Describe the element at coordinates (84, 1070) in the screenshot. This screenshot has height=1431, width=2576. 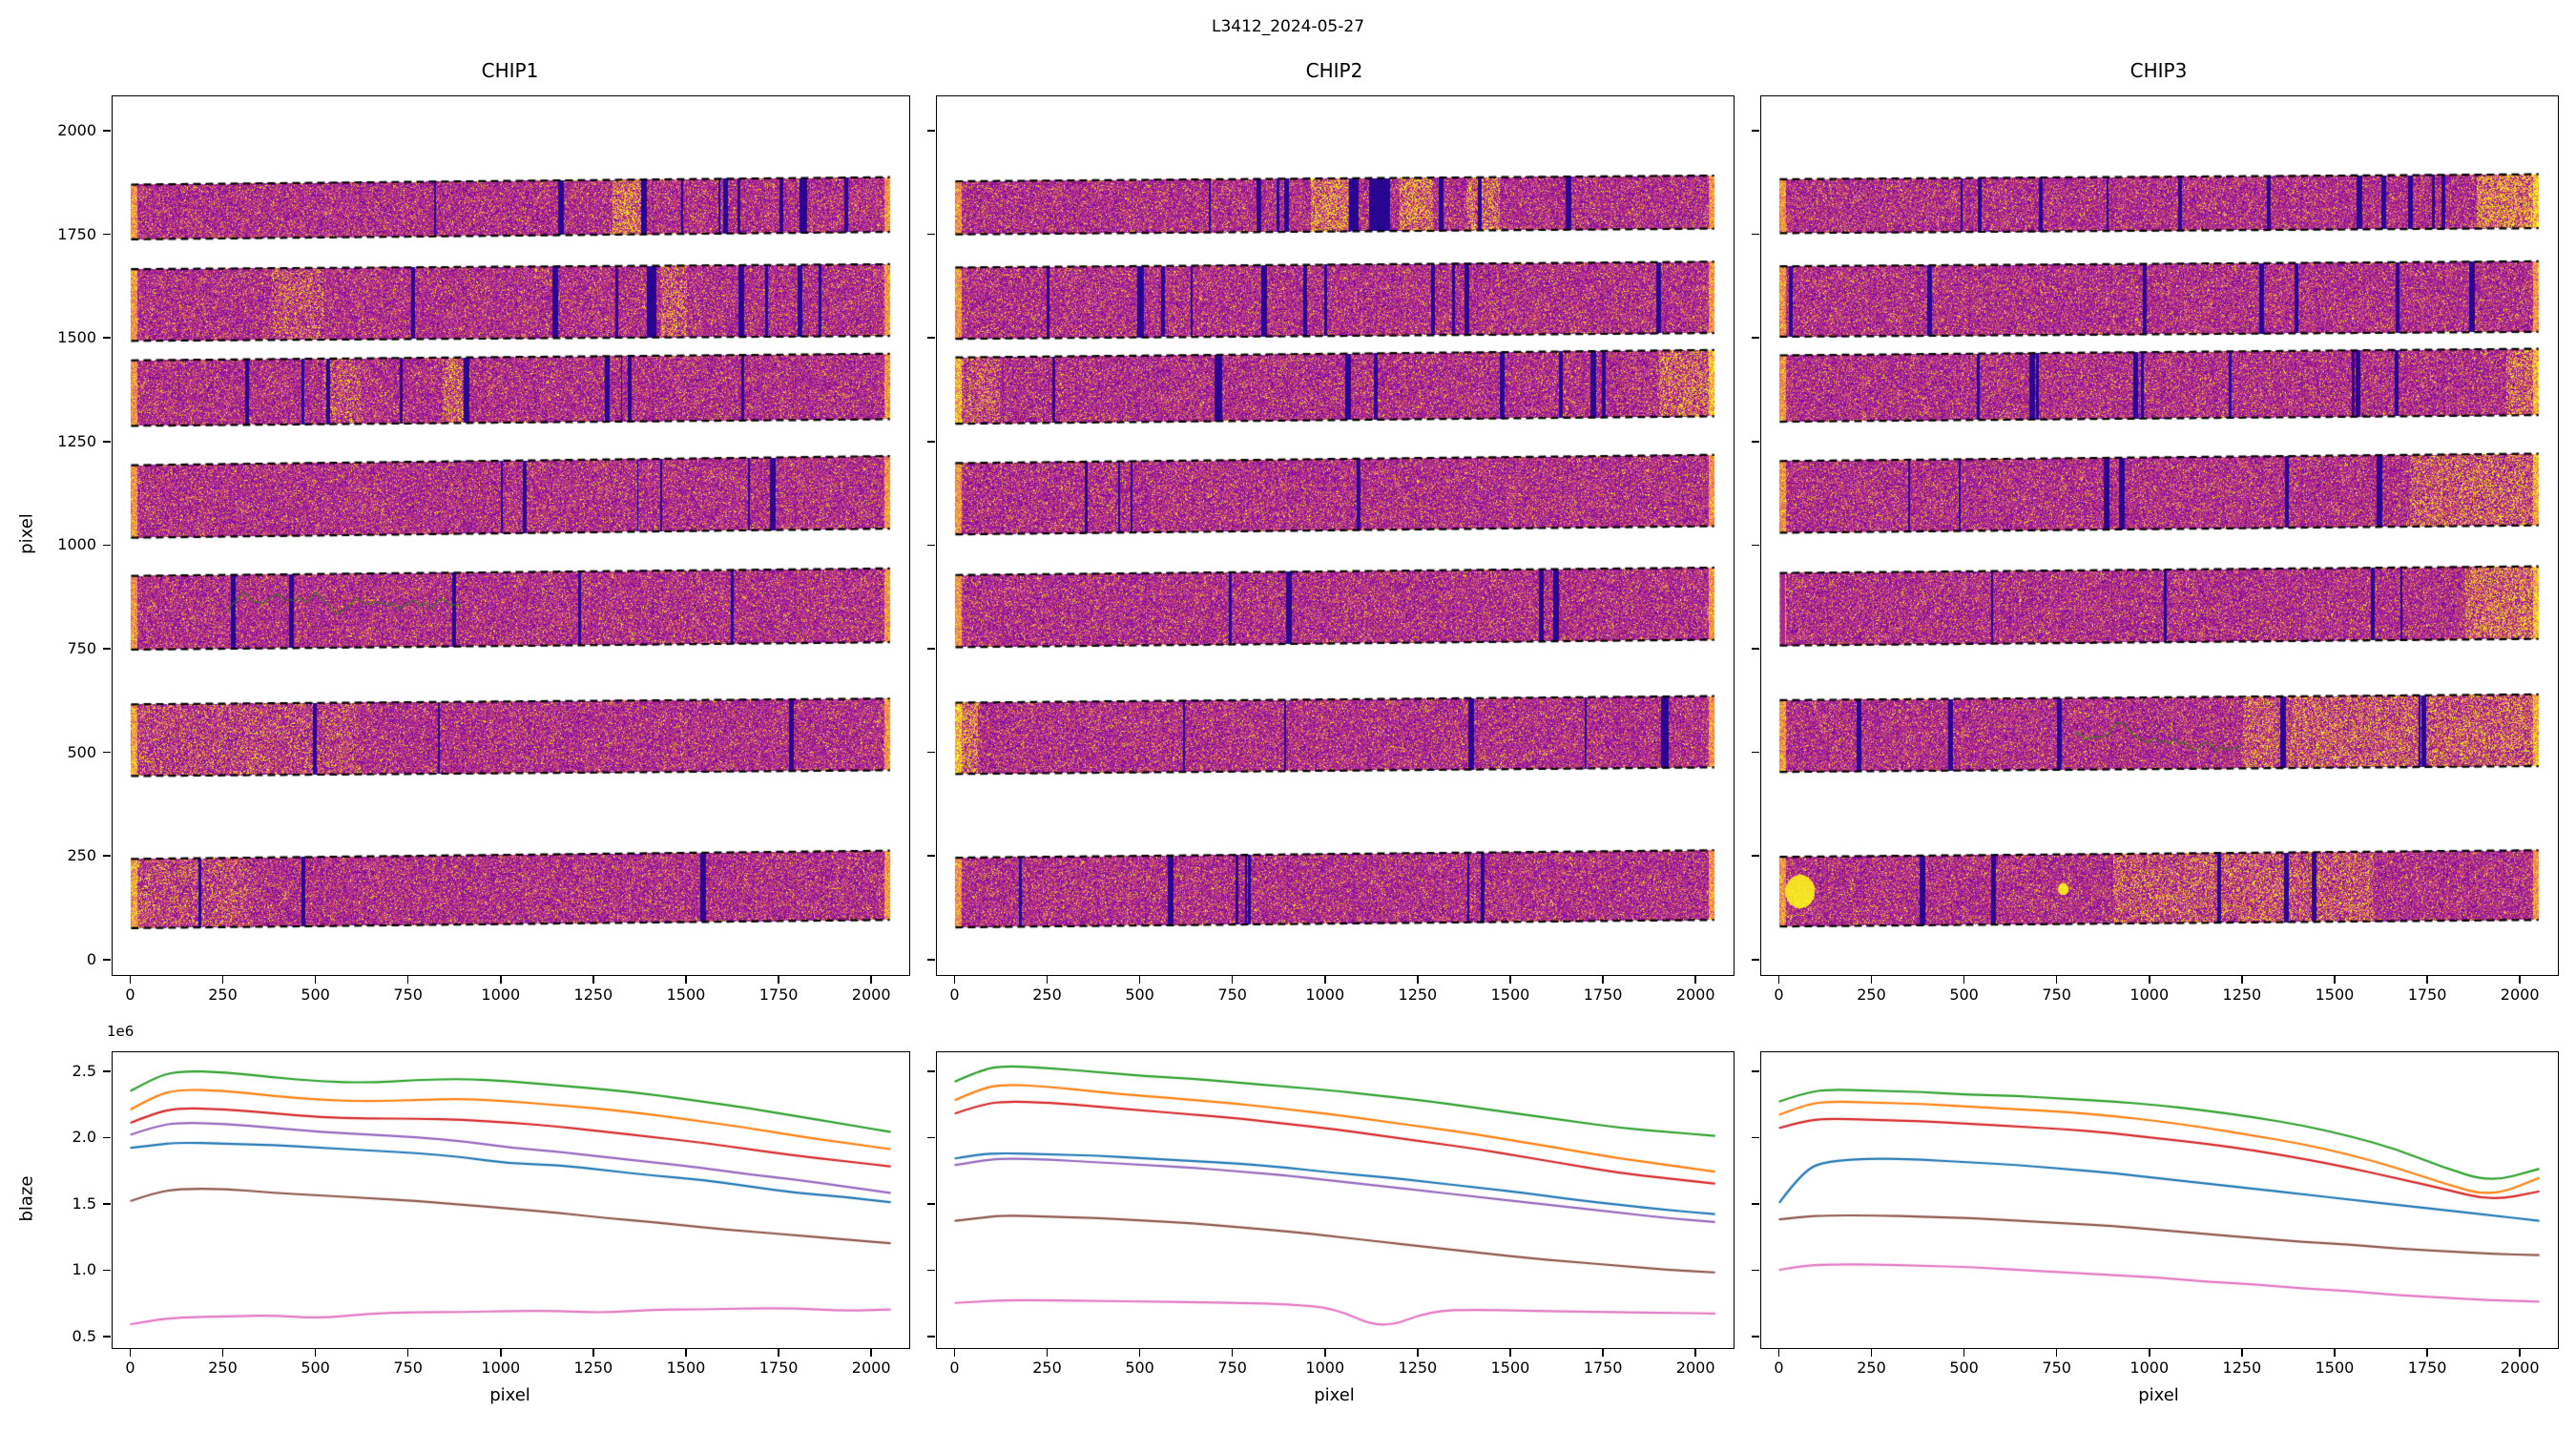
I see `tick-label: 2.5` at that location.